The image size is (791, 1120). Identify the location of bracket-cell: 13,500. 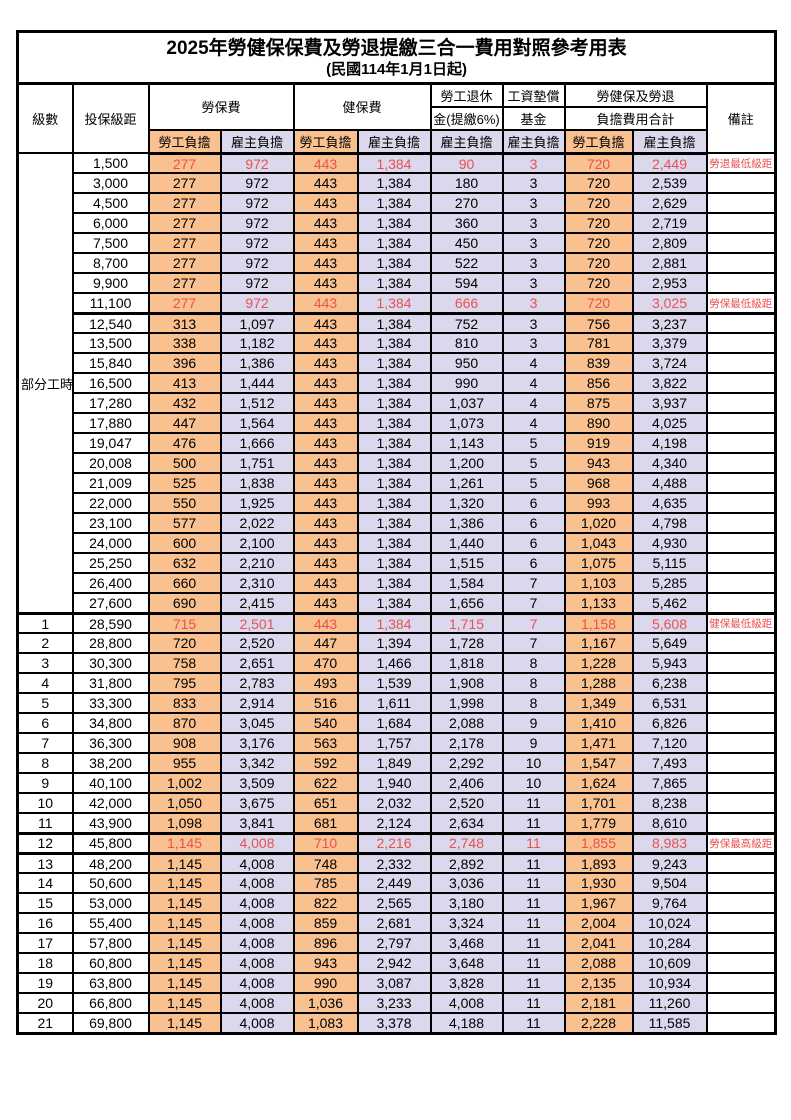
(110, 343).